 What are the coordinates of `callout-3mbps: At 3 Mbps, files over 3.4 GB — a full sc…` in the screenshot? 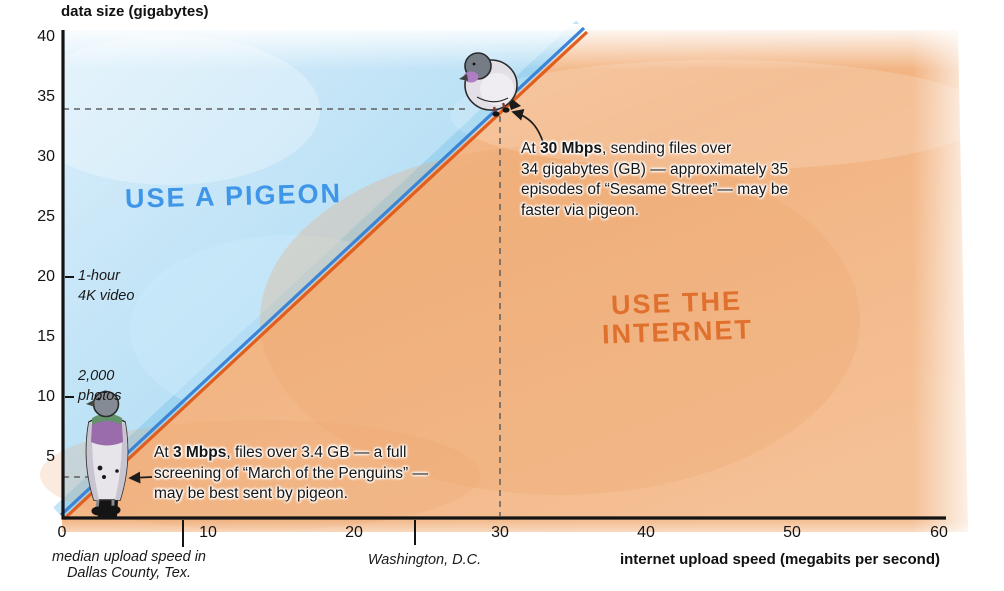 It's located at (306, 474).